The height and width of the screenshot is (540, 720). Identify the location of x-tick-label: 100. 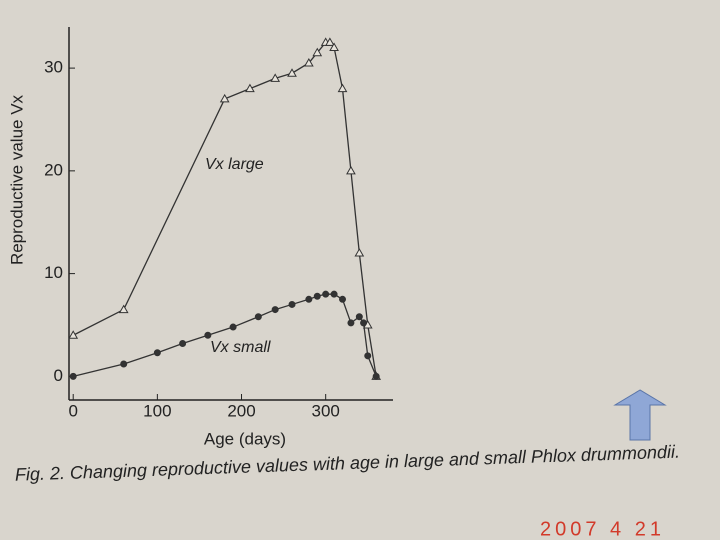
(157, 410).